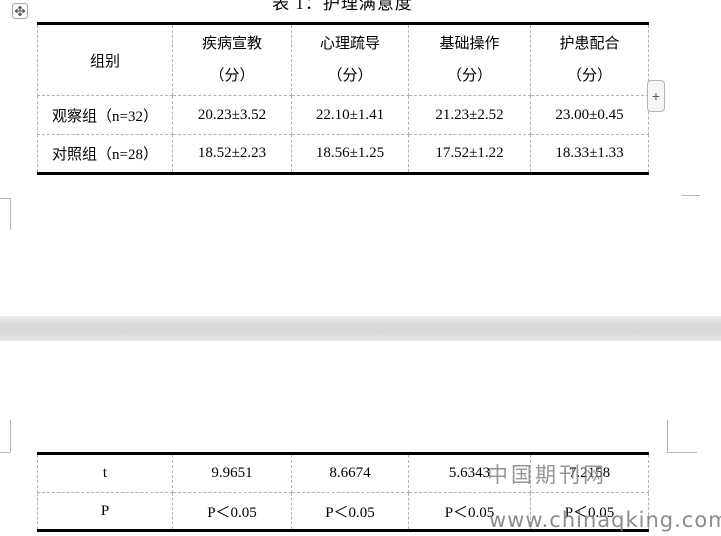 This screenshot has width=721, height=536. I want to click on value-cell: 23.00±0.45, so click(589, 115).